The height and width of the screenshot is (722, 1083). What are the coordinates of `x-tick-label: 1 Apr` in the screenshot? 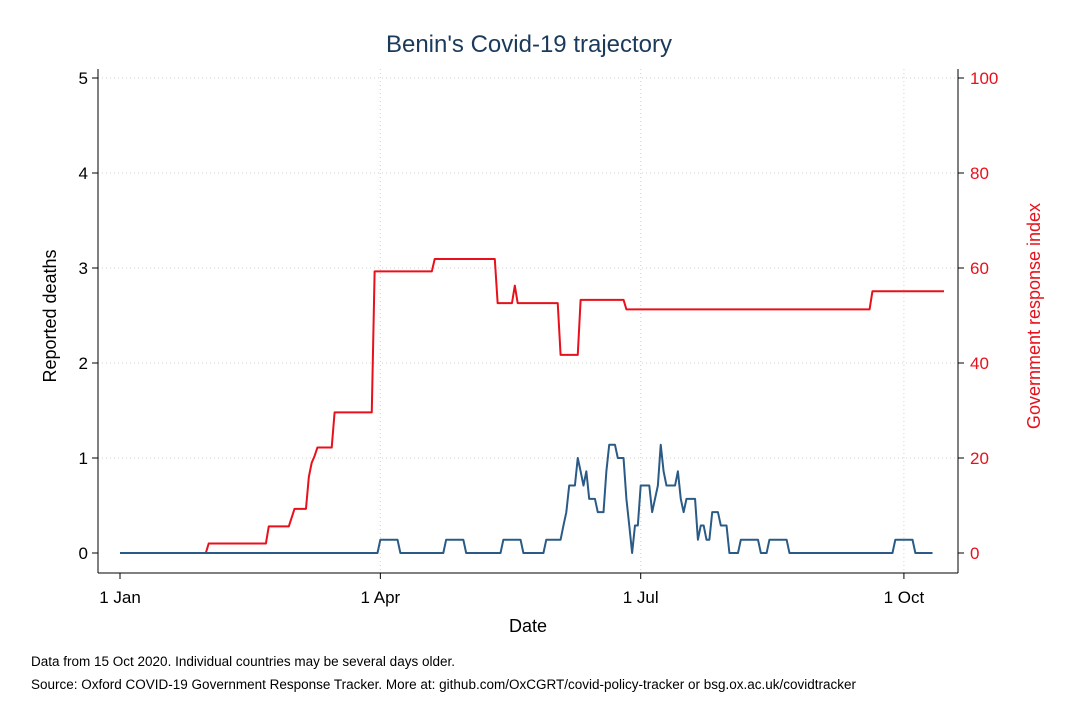 It's located at (380, 597).